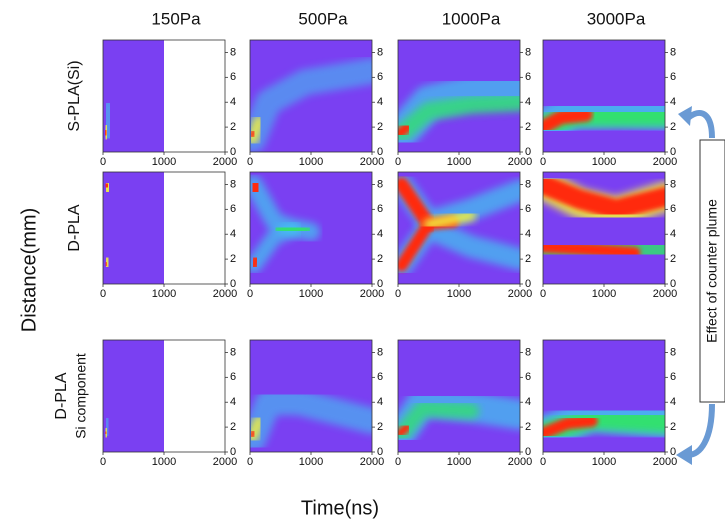  I want to click on column-label: 1000Pa, so click(471, 18).